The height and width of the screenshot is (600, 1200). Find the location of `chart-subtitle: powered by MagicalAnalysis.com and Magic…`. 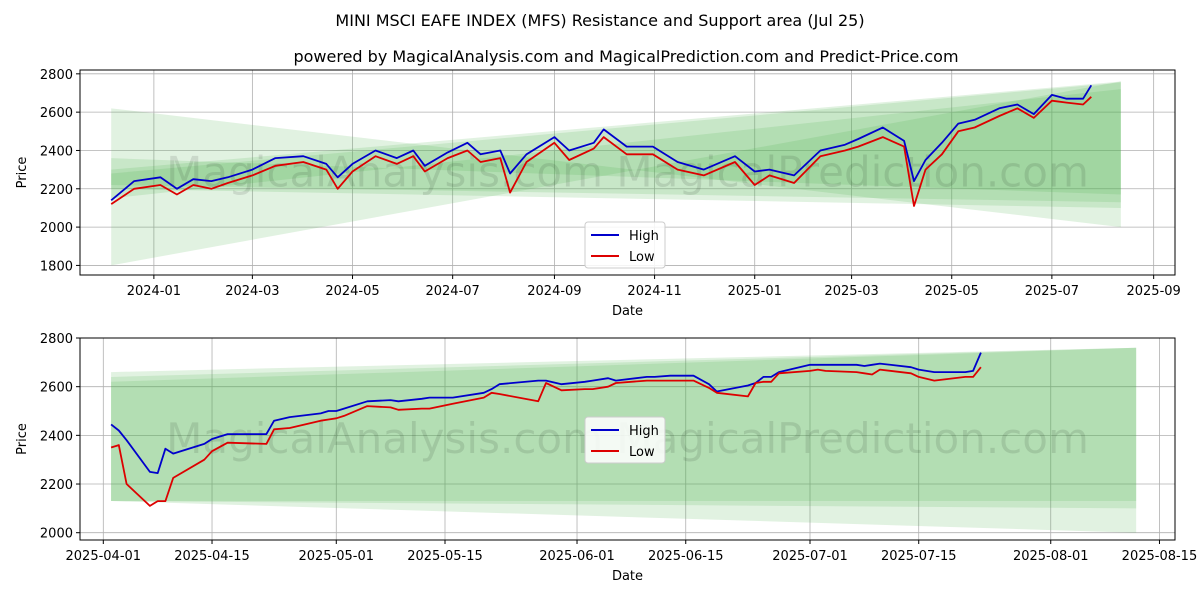

chart-subtitle: powered by MagicalAnalysis.com and Magic… is located at coordinates (625, 56).